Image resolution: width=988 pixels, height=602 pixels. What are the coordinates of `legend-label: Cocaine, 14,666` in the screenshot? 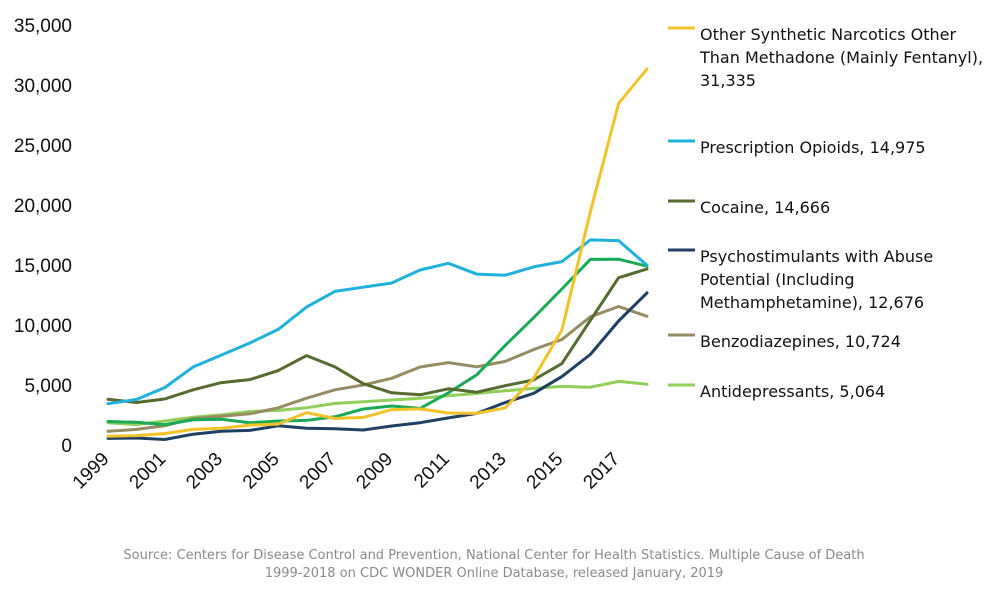 It's located at (765, 207).